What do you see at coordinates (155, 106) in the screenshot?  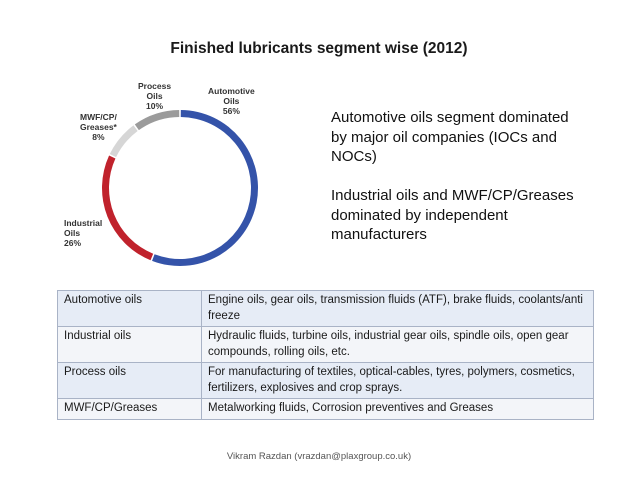 I see `label-process-value: 10%` at bounding box center [155, 106].